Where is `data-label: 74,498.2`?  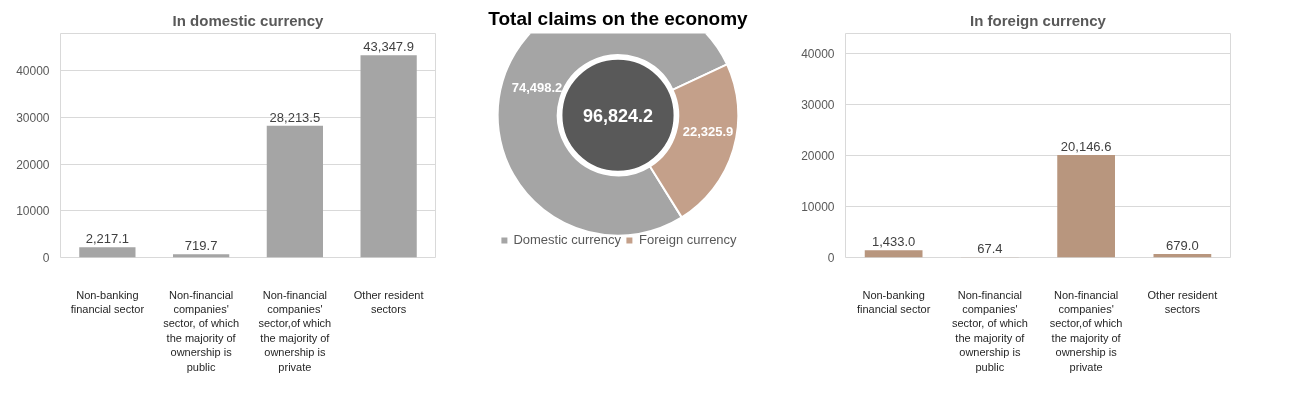
data-label: 74,498.2 is located at coordinates (537, 87).